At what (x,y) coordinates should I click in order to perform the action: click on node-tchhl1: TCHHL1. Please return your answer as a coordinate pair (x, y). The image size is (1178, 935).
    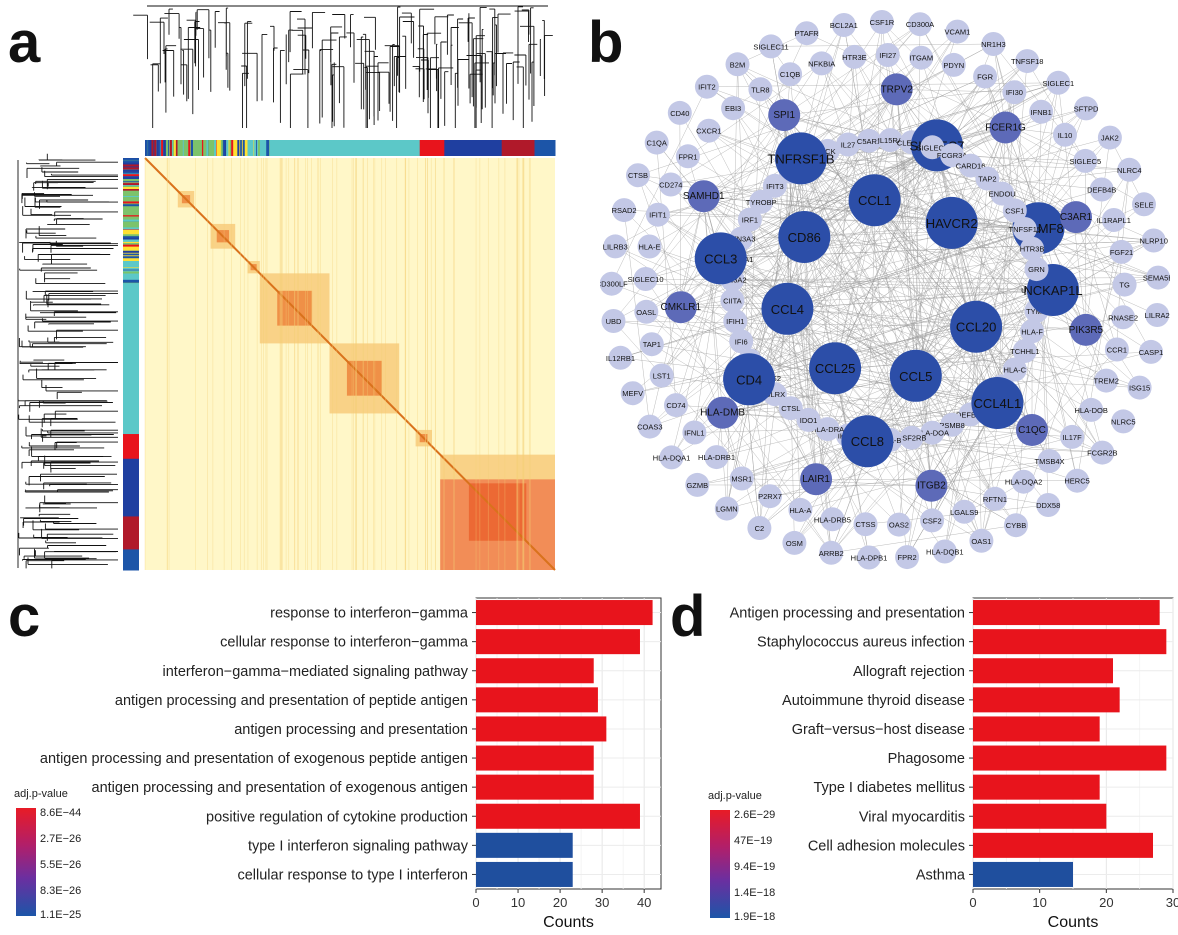
    Looking at the image, I should click on (1024, 351).